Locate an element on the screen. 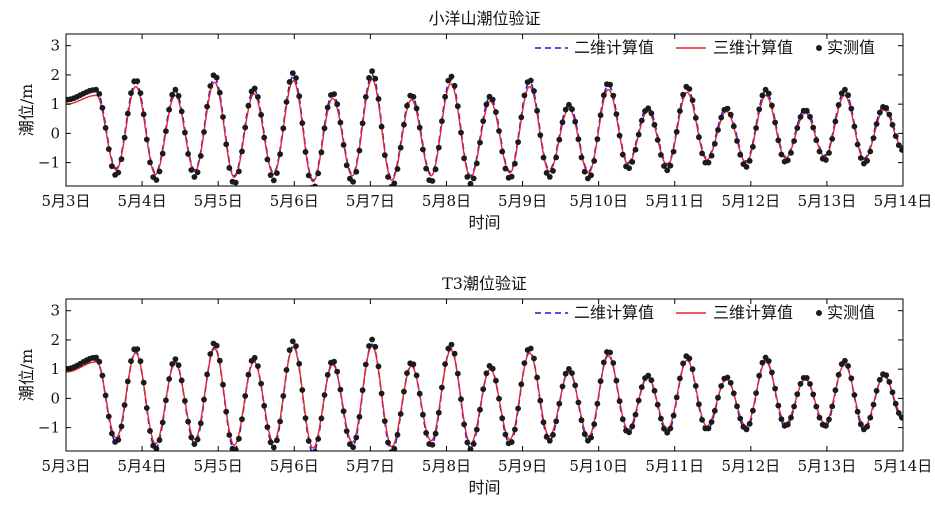 Image resolution: width=935 pixels, height=508 pixels. x-tick-label: 5月11日 is located at coordinates (674, 201).